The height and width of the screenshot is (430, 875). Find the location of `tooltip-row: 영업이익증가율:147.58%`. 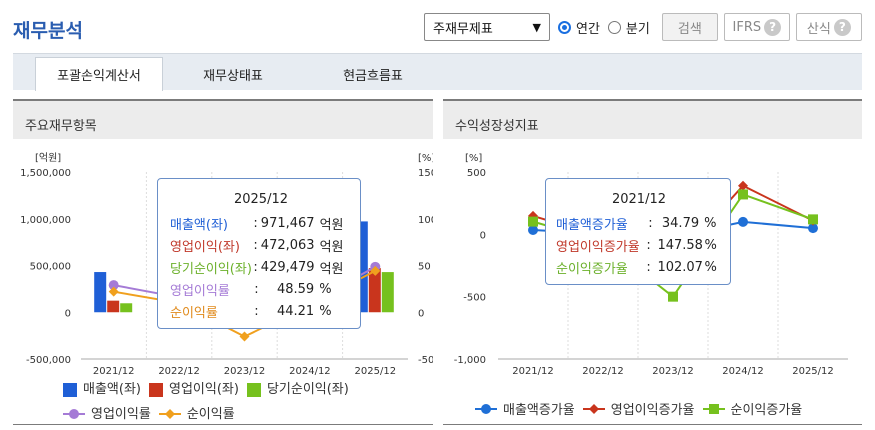

tooltip-row: 영업이익증가율:147.58% is located at coordinates (639, 245).